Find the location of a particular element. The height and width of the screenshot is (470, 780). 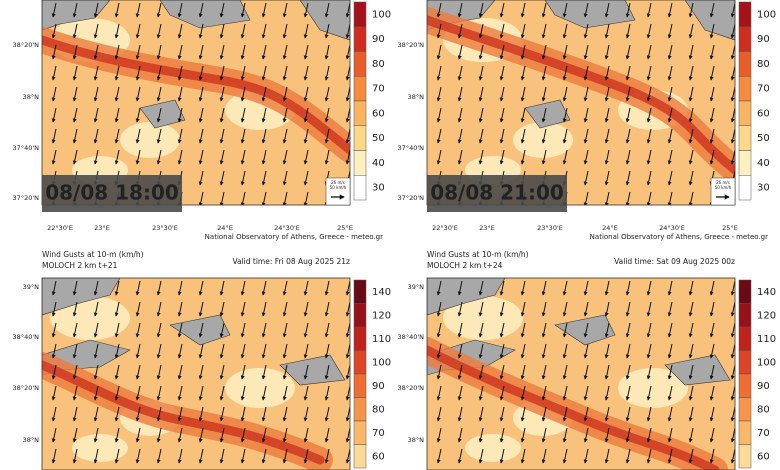

colorbar-label: 110 is located at coordinates (766, 339).